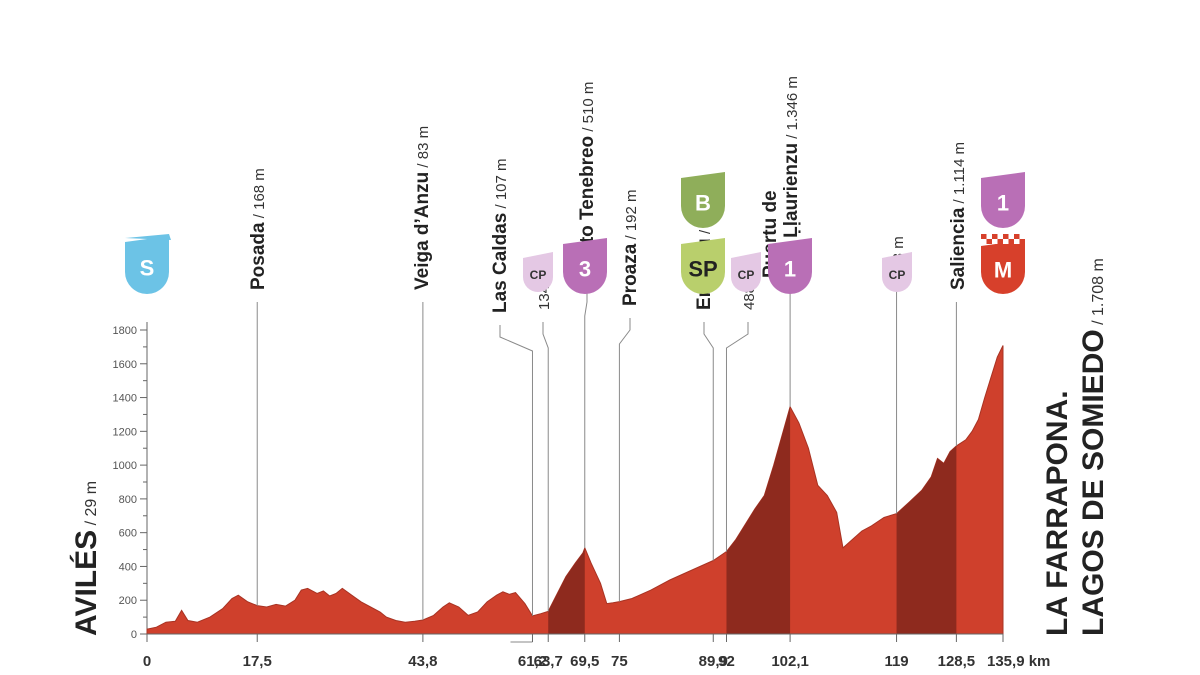 The height and width of the screenshot is (675, 1200). Describe the element at coordinates (1075, 447) in the screenshot. I see `finish-label: LA FARRAPONA. LAGOS DE SOMIEDO / 1.708 m` at that location.